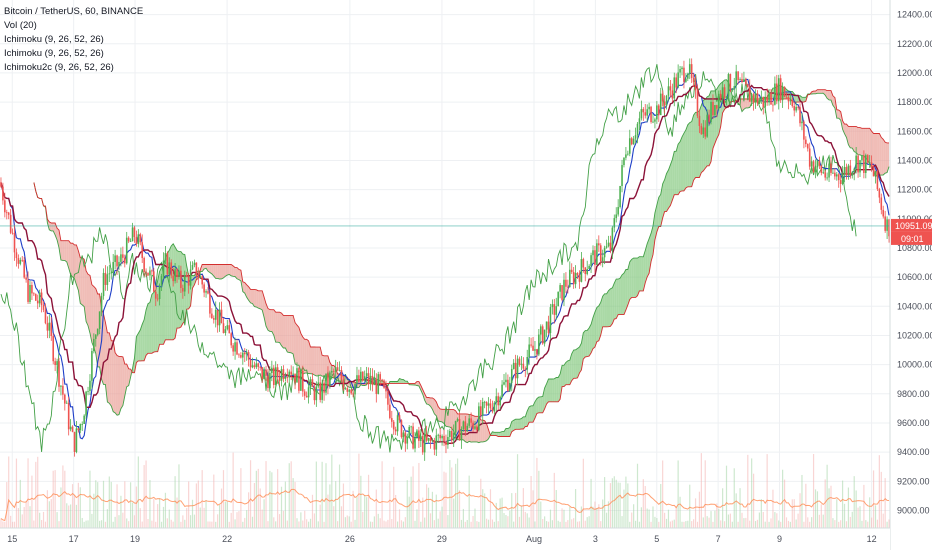  I want to click on indicator-vol: Vol (20), so click(20, 25).